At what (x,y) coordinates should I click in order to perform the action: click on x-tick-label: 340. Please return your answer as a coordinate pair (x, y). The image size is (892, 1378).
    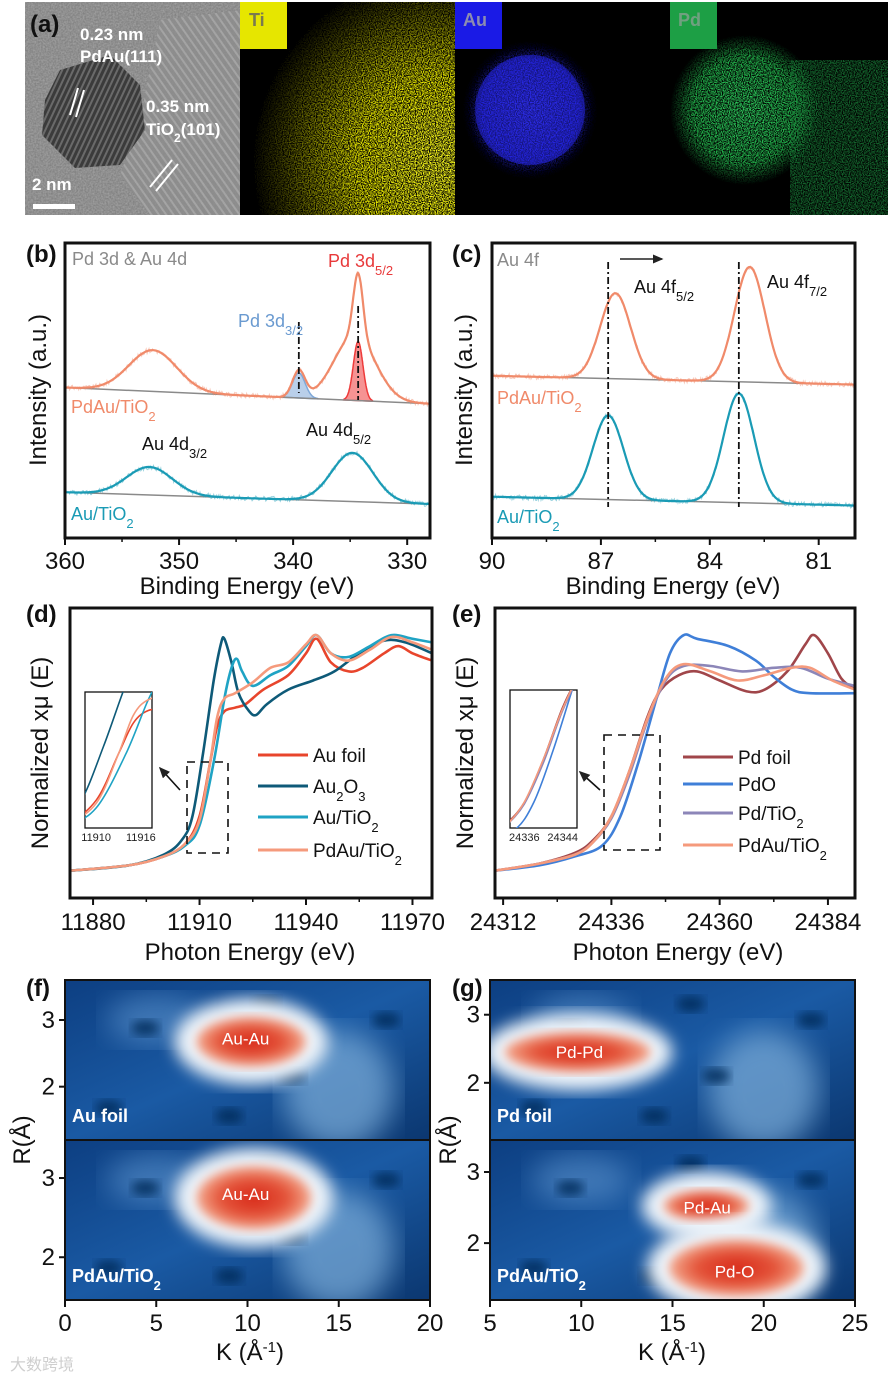
    Looking at the image, I should click on (293, 561).